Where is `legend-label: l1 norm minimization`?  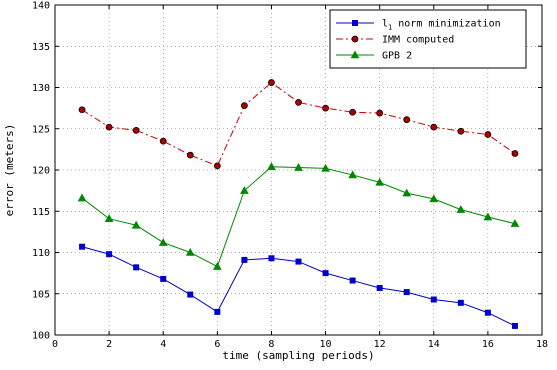 legend-label: l1 norm minimization is located at coordinates (441, 25).